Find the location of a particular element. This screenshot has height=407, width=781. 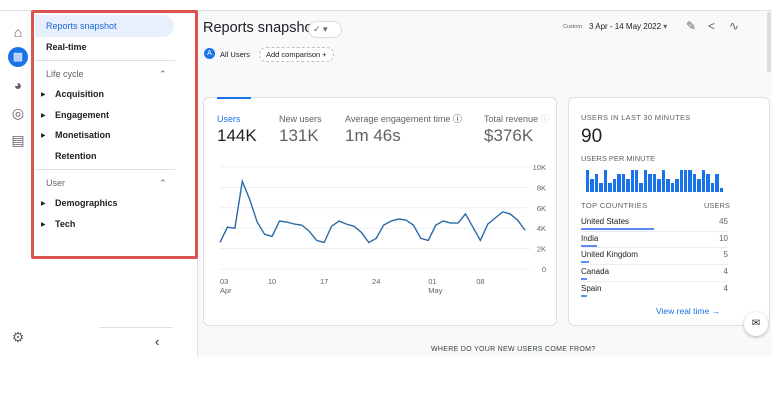

add-comparison-label: Add comparison is located at coordinates (293, 54).